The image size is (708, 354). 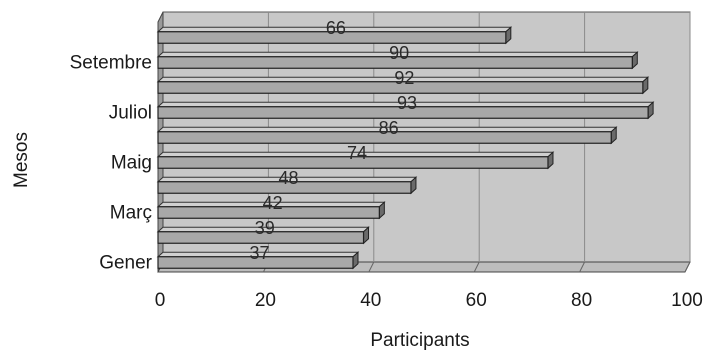 What do you see at coordinates (131, 163) in the screenshot?
I see `category-label: Maig` at bounding box center [131, 163].